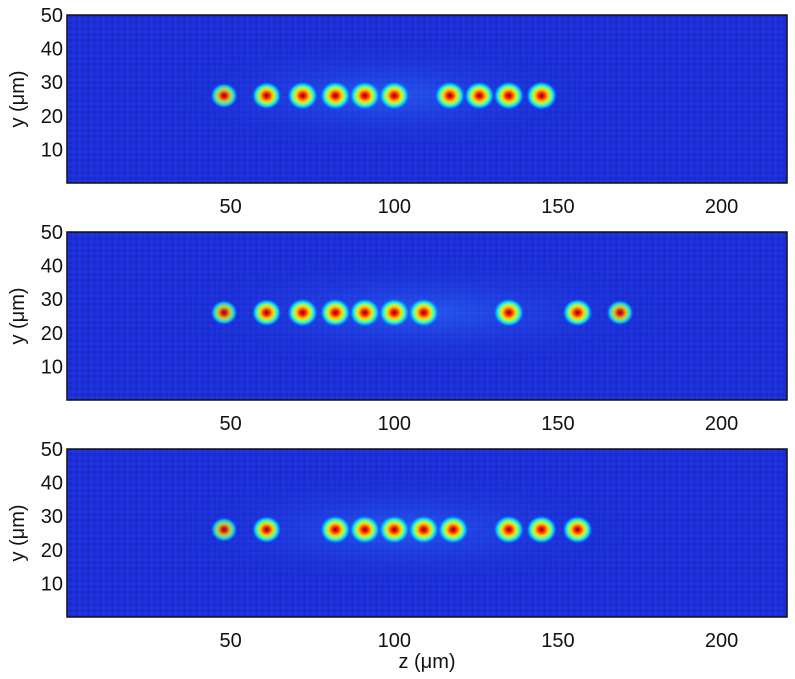 This screenshot has height=679, width=795. What do you see at coordinates (426, 662) in the screenshot?
I see `x-axis-label: z (μm)` at bounding box center [426, 662].